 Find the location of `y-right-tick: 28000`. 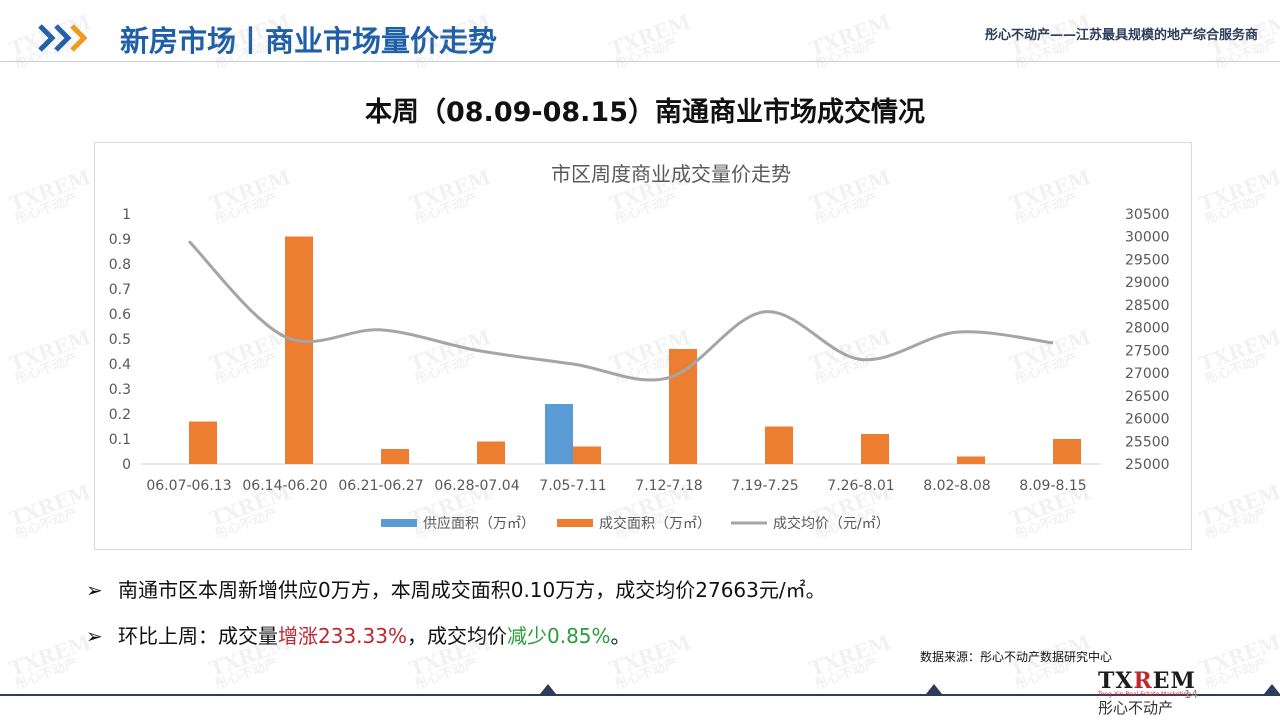

y-right-tick: 28000 is located at coordinates (1147, 329).